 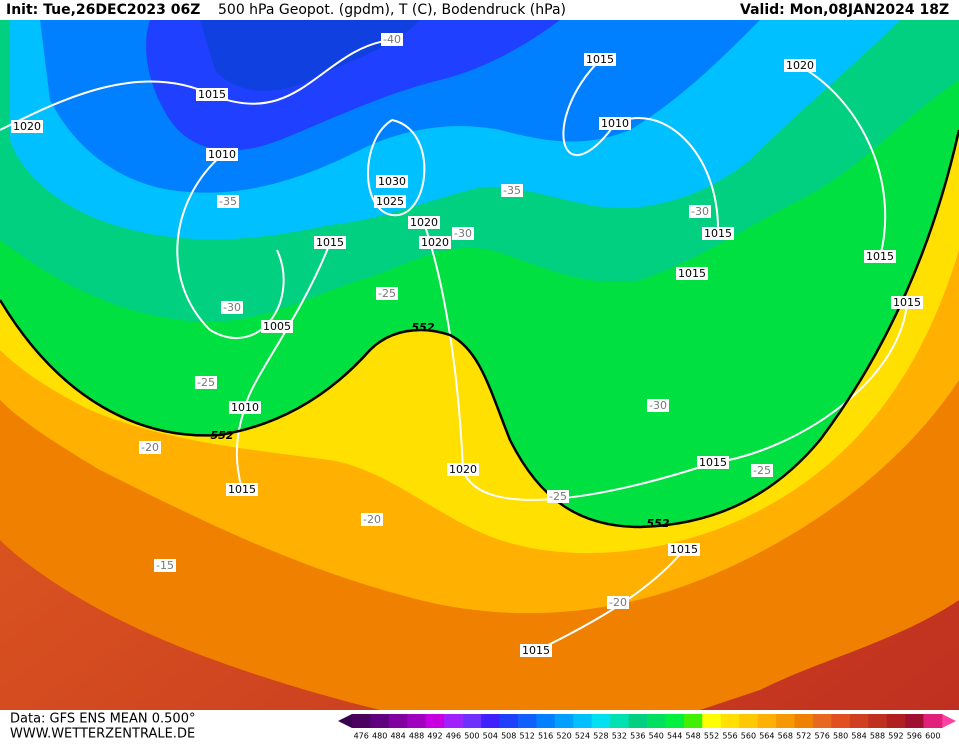 What do you see at coordinates (803, 736) in the screenshot?
I see `colorbar-tick-label: 572` at bounding box center [803, 736].